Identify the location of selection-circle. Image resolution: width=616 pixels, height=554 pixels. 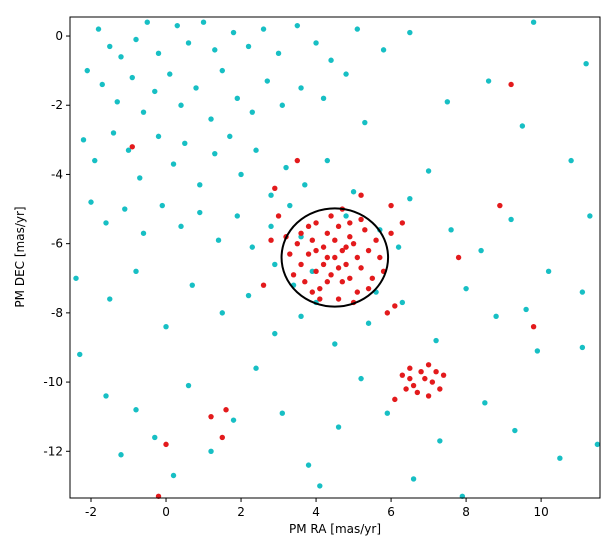
(335, 257).